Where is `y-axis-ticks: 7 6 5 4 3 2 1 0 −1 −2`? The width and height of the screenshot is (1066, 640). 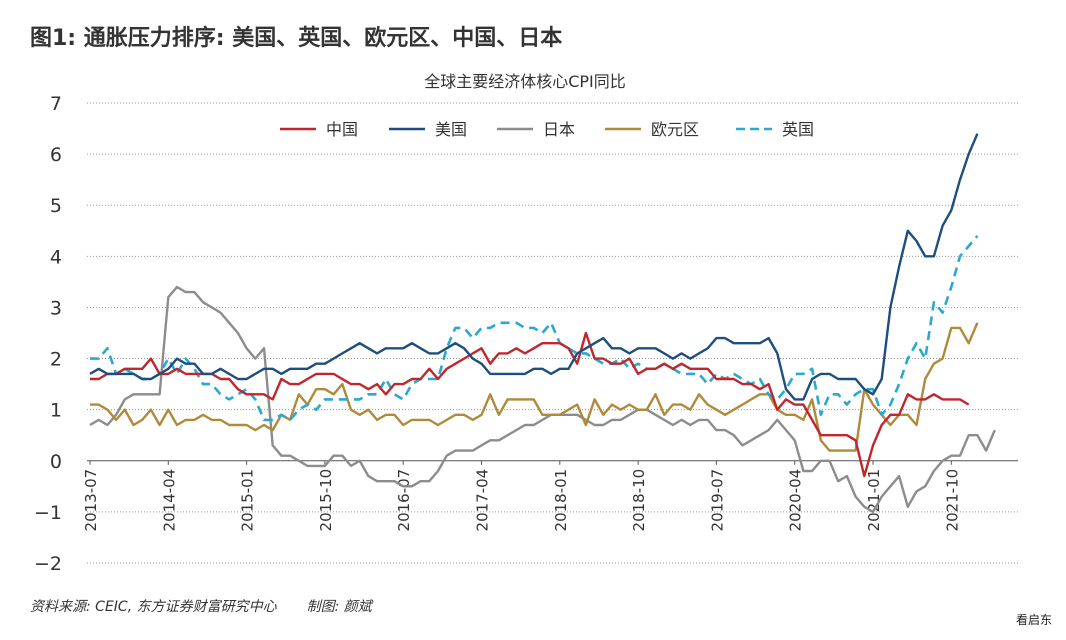
y-axis-ticks: 7 6 5 4 3 2 1 0 −1 −2 is located at coordinates (48, 334).